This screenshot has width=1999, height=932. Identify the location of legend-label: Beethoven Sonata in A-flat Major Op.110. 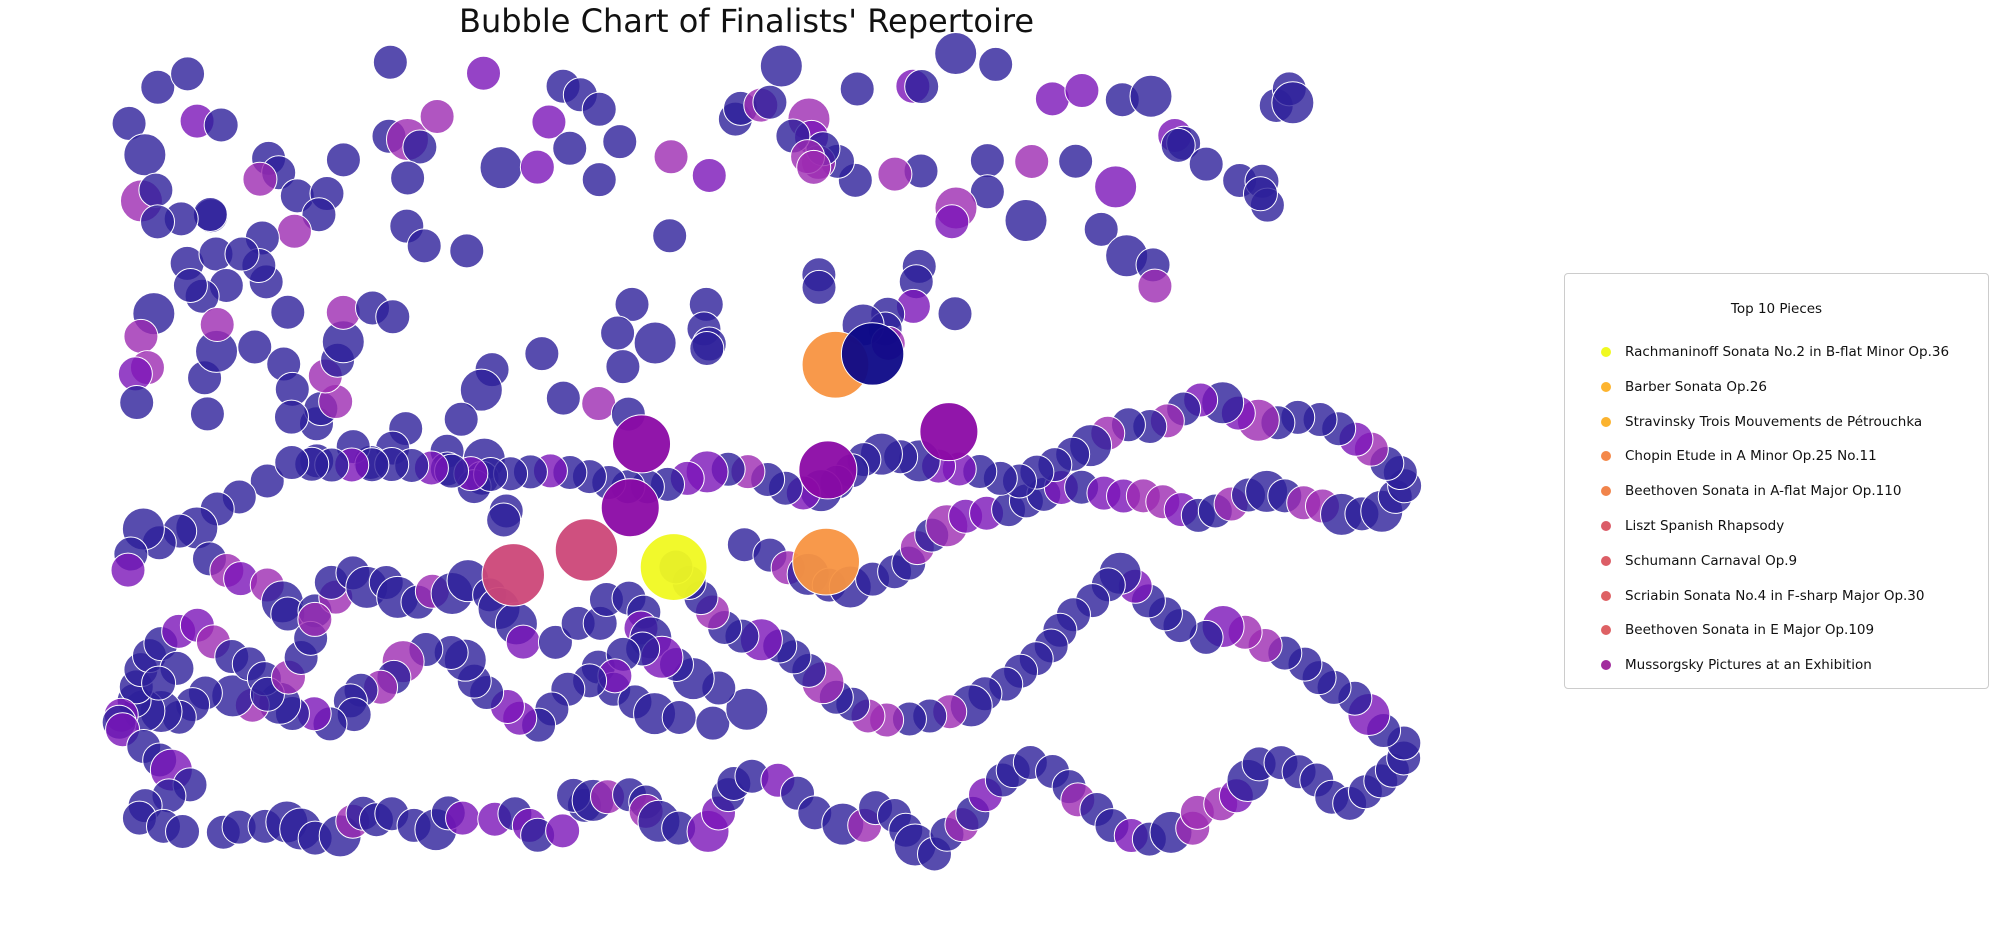
(1763, 491).